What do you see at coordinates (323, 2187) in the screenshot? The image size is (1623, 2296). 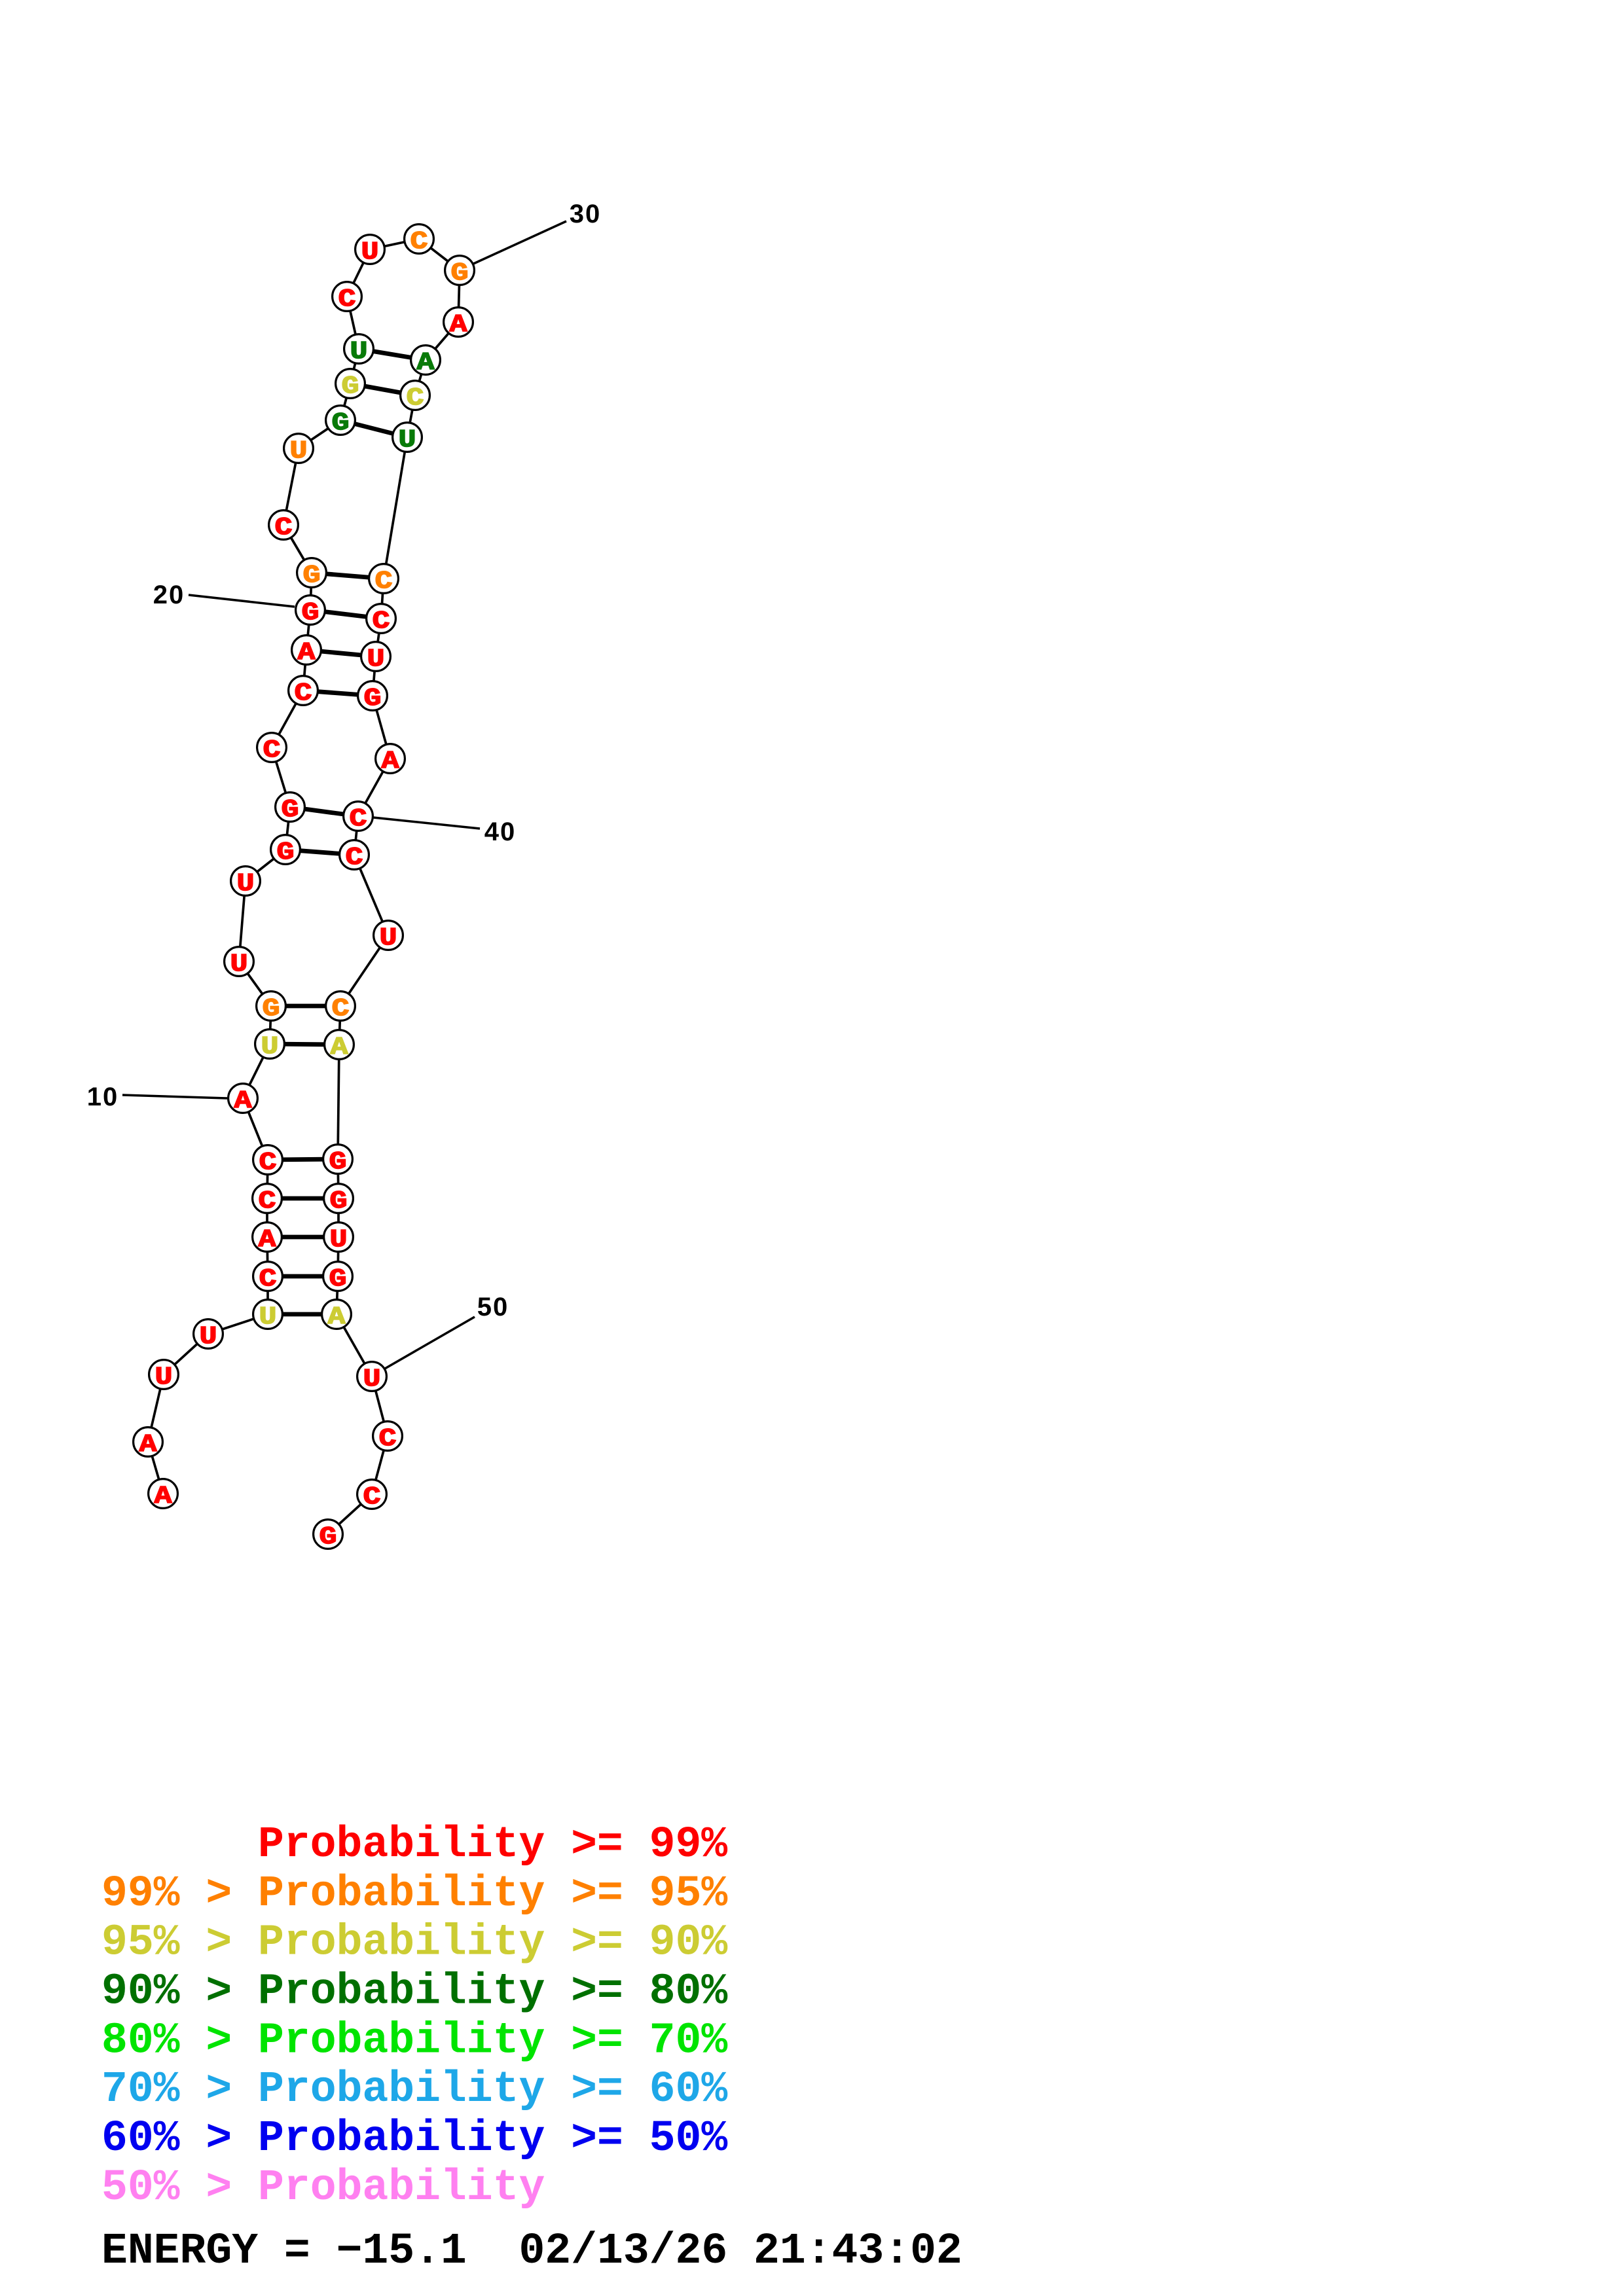 I see `svg-text: 50% > Probability` at bounding box center [323, 2187].